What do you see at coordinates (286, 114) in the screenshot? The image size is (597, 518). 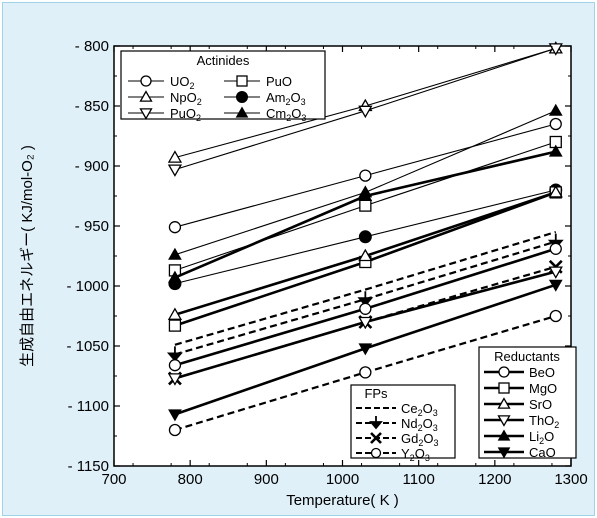 I see `legend-label: Cm2​O3​` at bounding box center [286, 114].